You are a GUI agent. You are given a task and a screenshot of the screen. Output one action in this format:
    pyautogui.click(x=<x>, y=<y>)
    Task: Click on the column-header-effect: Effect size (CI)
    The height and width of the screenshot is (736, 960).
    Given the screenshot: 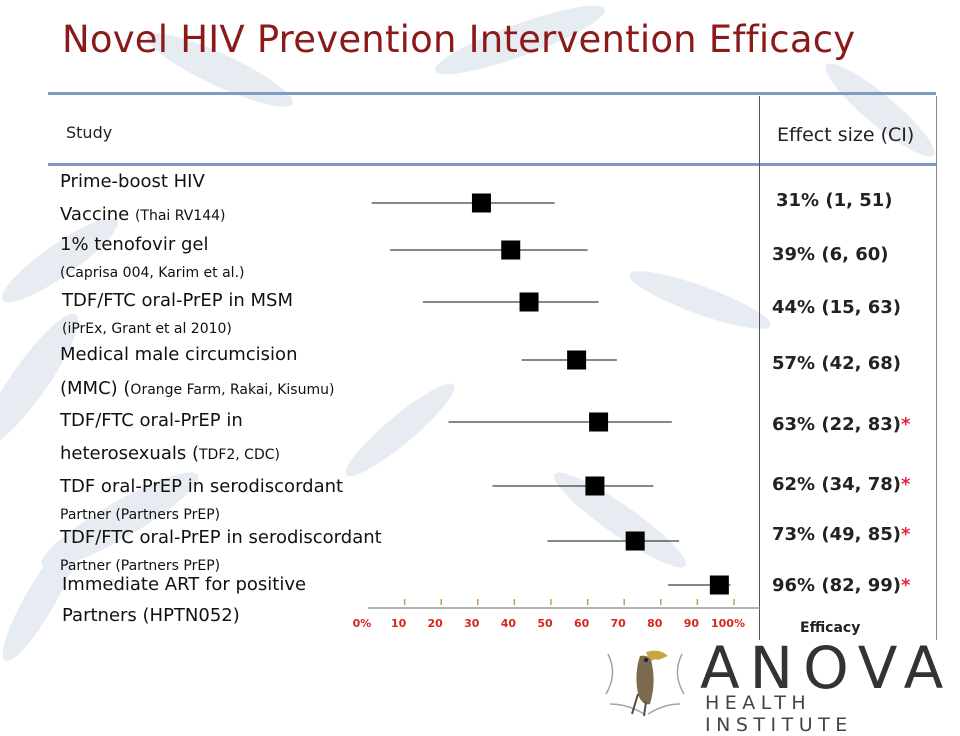 What is the action you would take?
    pyautogui.click(x=846, y=135)
    